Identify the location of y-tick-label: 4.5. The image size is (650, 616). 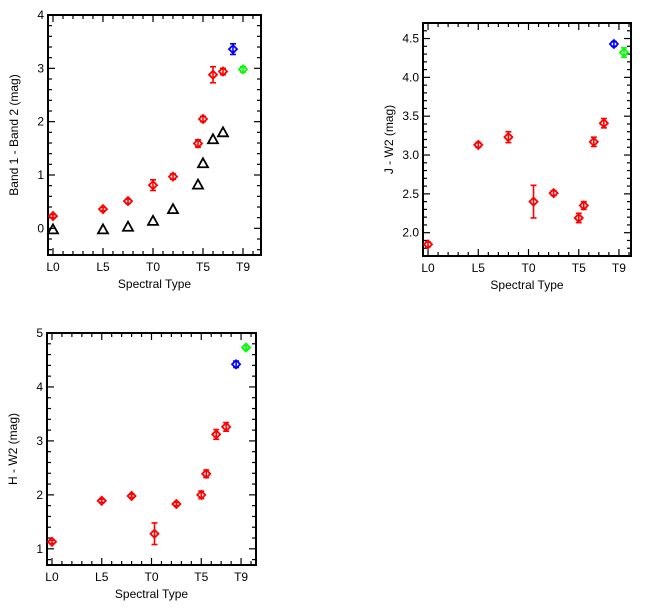
(410, 39).